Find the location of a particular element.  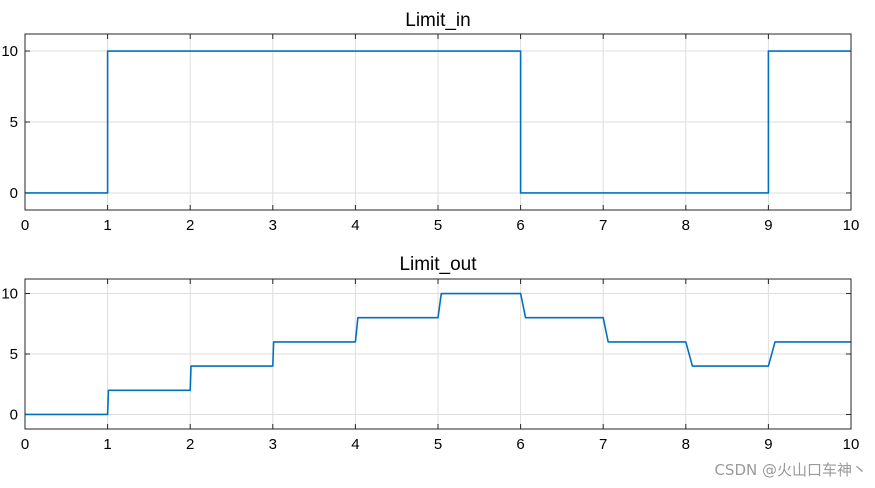

chart-title: Limit_in is located at coordinates (437, 20).